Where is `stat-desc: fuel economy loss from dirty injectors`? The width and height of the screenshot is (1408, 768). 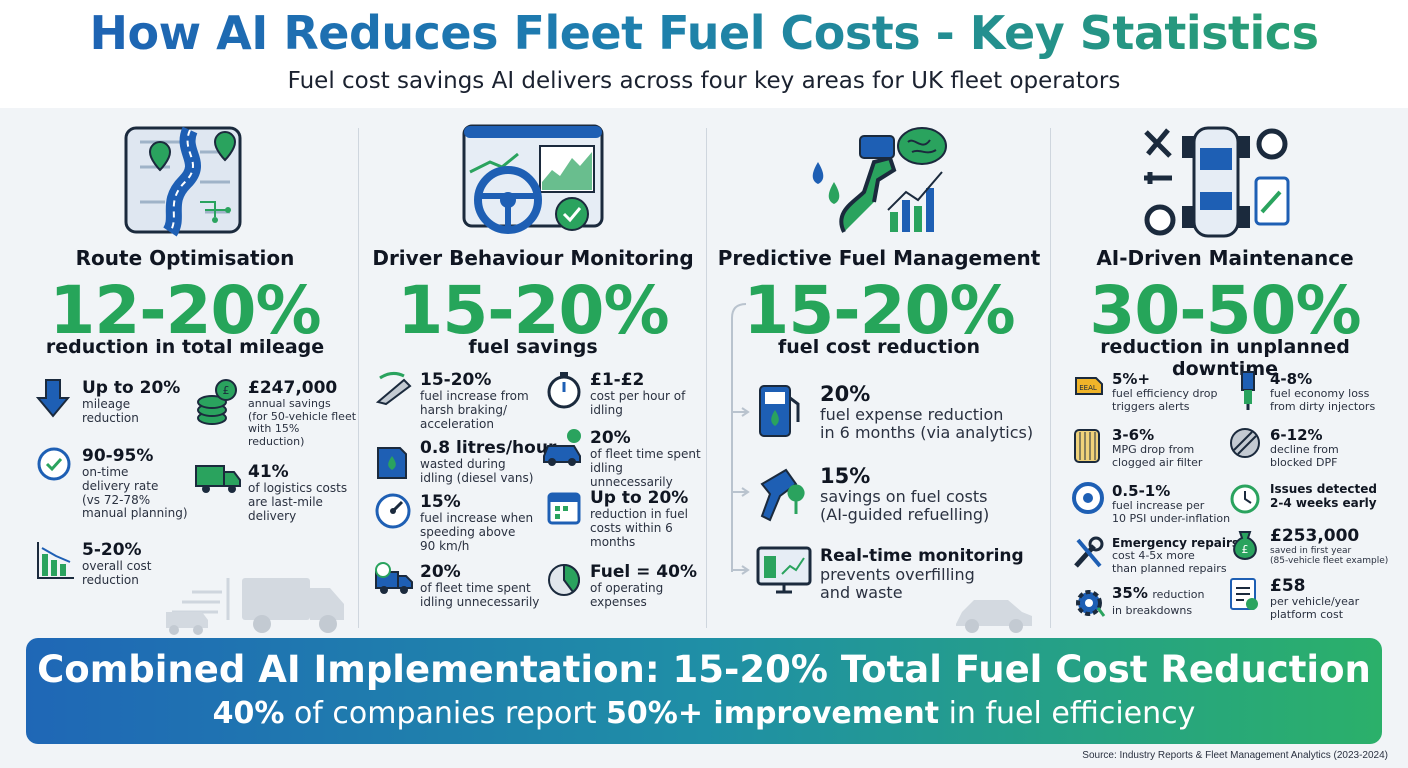
stat-desc: fuel economy loss from dirty injectors is located at coordinates (1323, 400).